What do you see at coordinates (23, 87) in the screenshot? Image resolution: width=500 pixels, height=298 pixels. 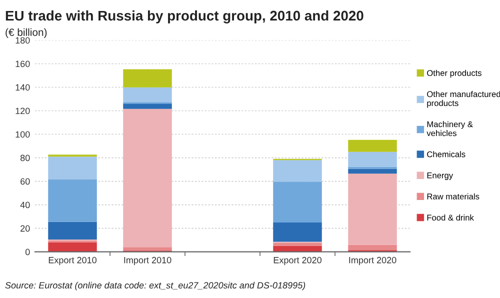 I see `y-tick-label: 140` at bounding box center [23, 87].